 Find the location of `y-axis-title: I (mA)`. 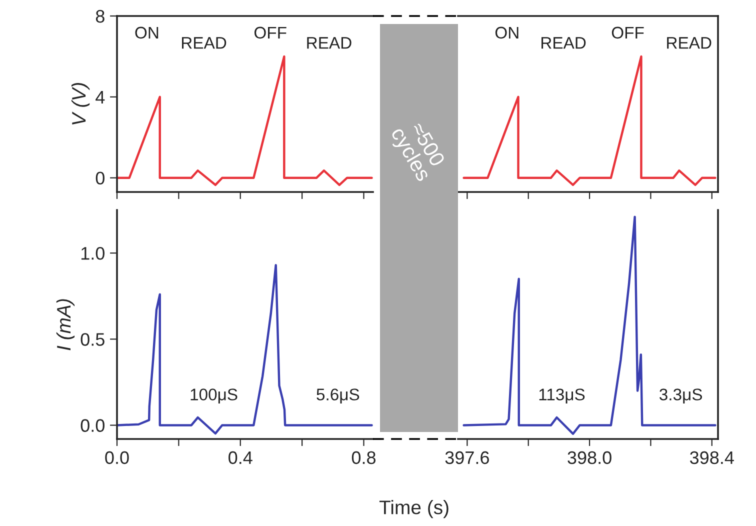

y-axis-title: I (mA) is located at coordinates (65, 324).